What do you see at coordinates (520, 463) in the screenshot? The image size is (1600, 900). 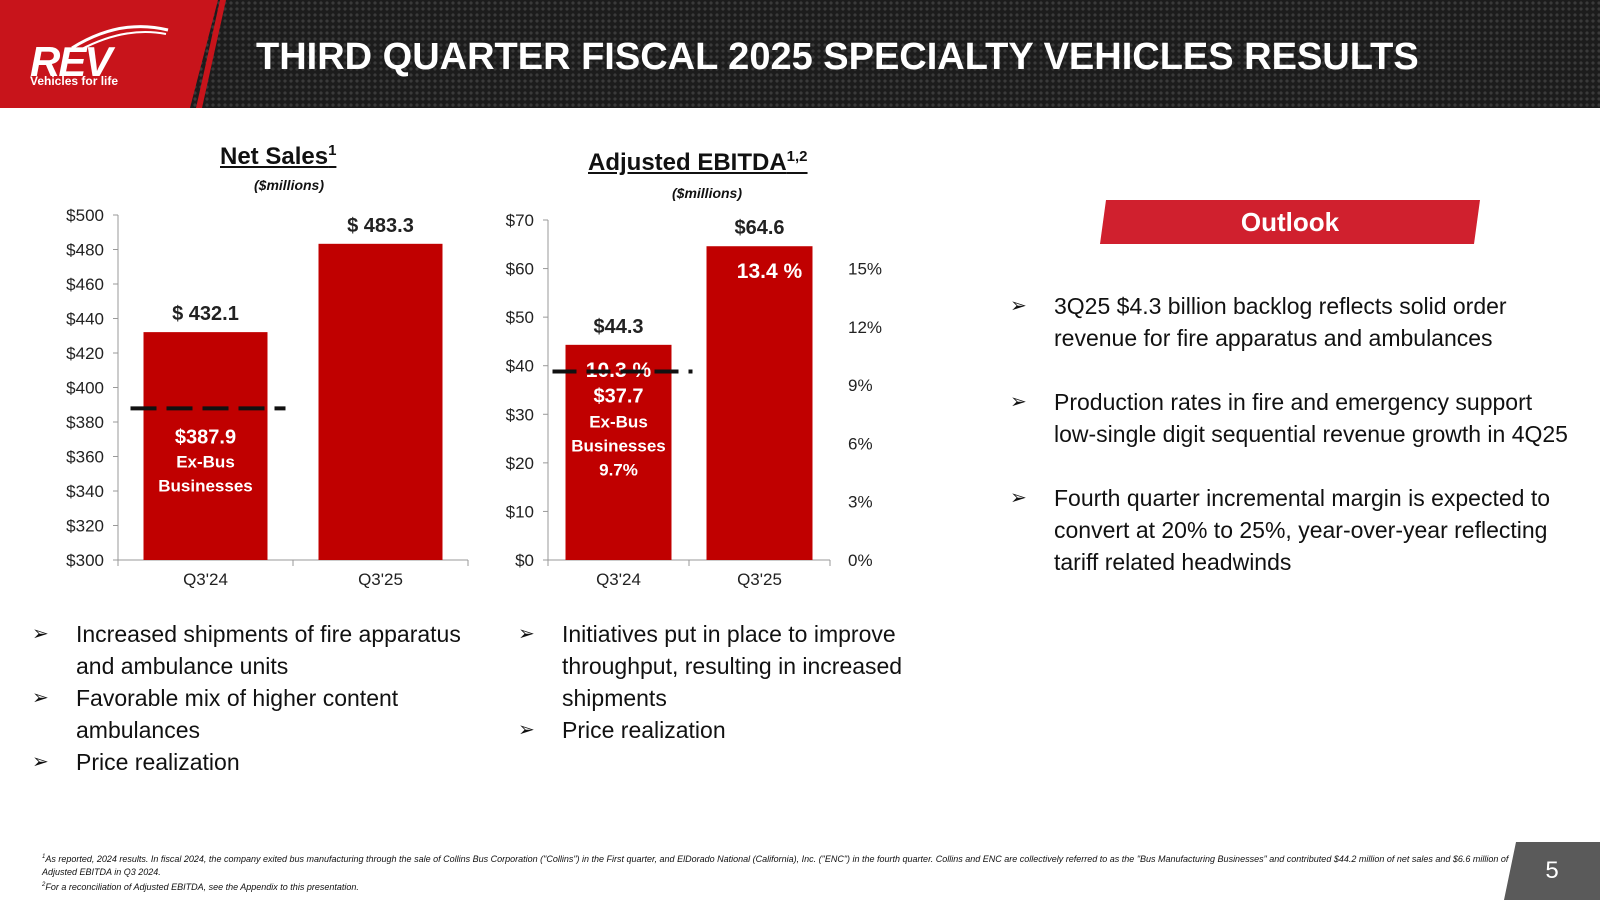 I see `y-tick-label: $20` at bounding box center [520, 463].